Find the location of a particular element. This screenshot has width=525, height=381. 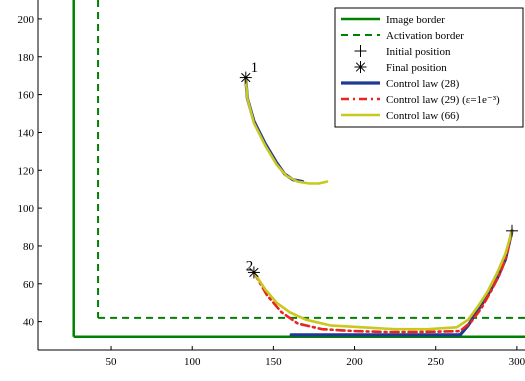

legend-item-image_border: Image border is located at coordinates (393, 20).